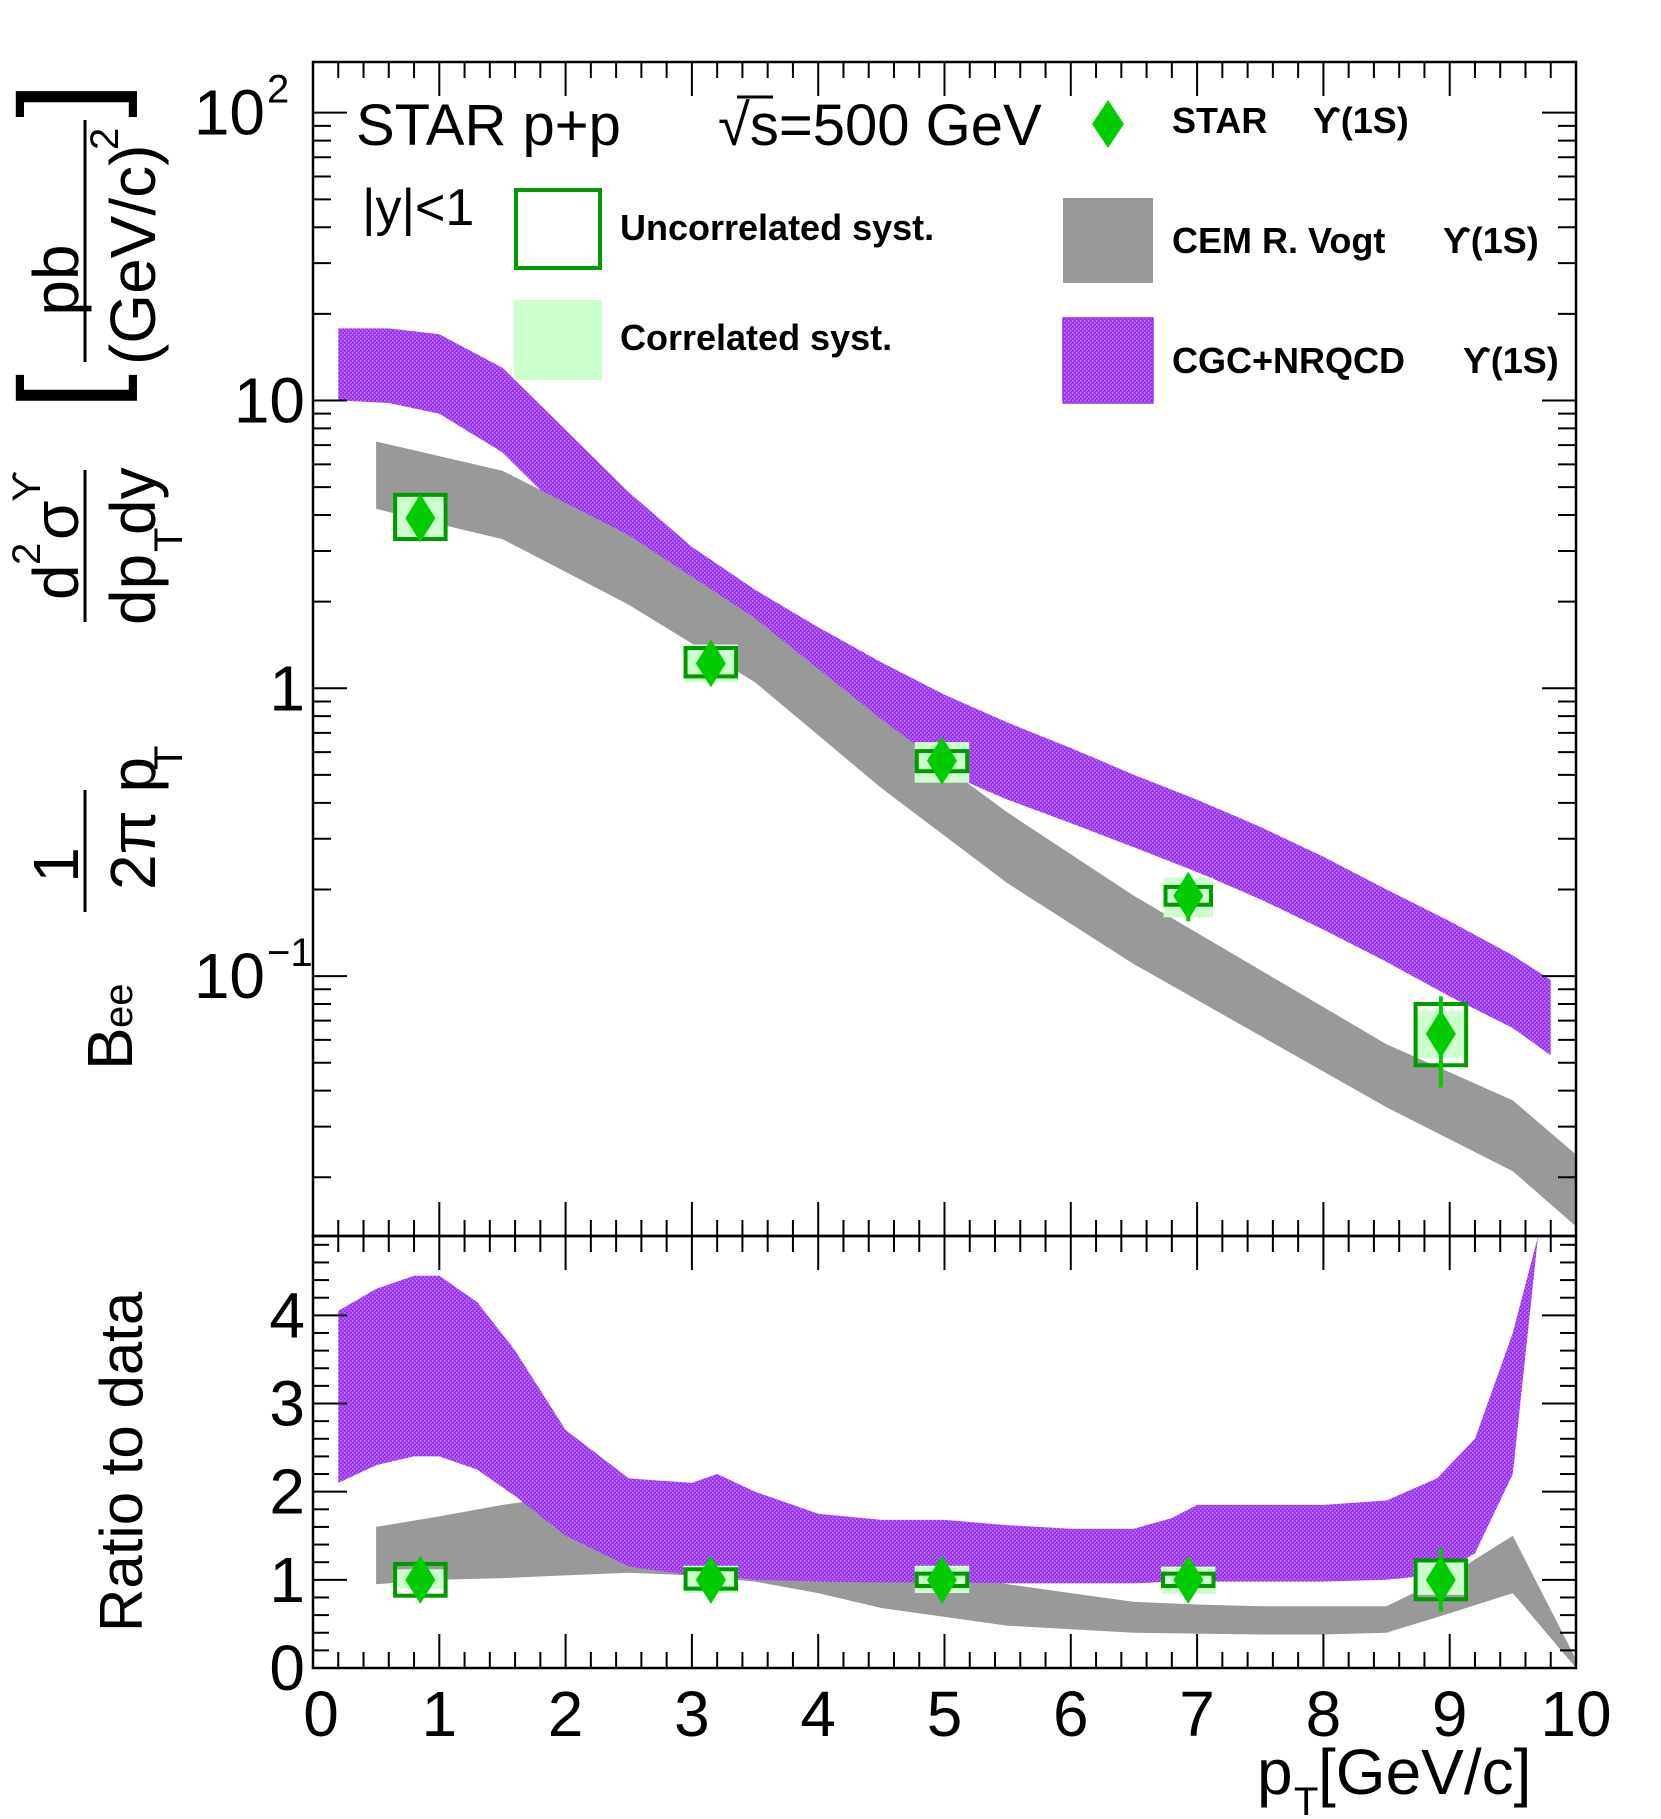 The height and width of the screenshot is (1819, 1661). I want to click on bottom-y-tick-label-1: 0, so click(287, 1668).